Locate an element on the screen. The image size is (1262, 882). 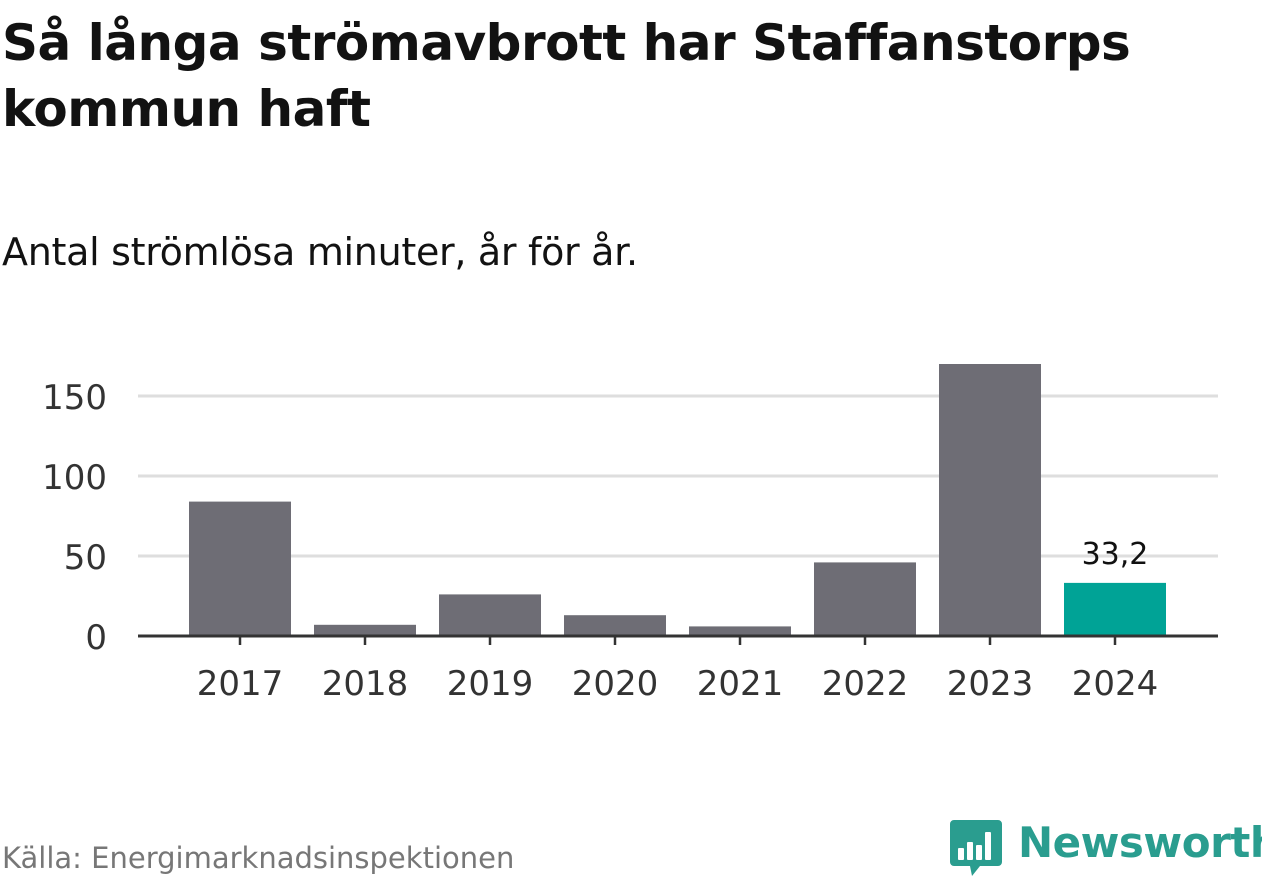
bar-2022 is located at coordinates (865, 599).